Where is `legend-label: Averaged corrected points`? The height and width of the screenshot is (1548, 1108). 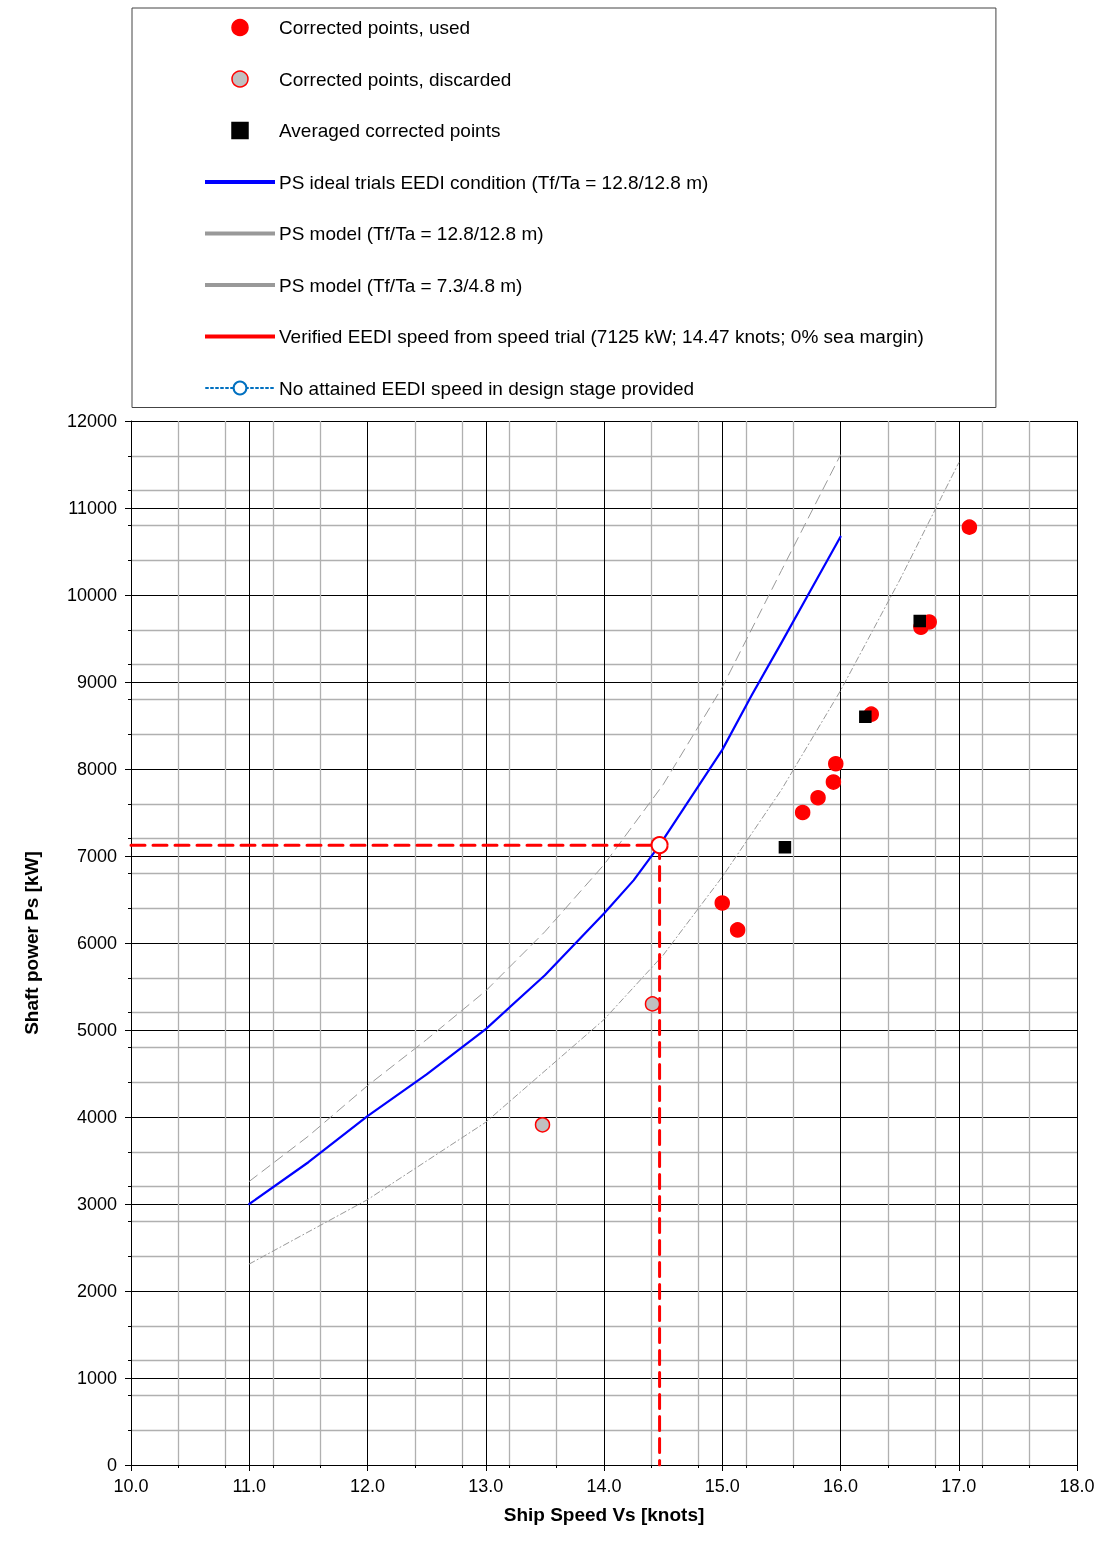 legend-label: Averaged corrected points is located at coordinates (390, 130).